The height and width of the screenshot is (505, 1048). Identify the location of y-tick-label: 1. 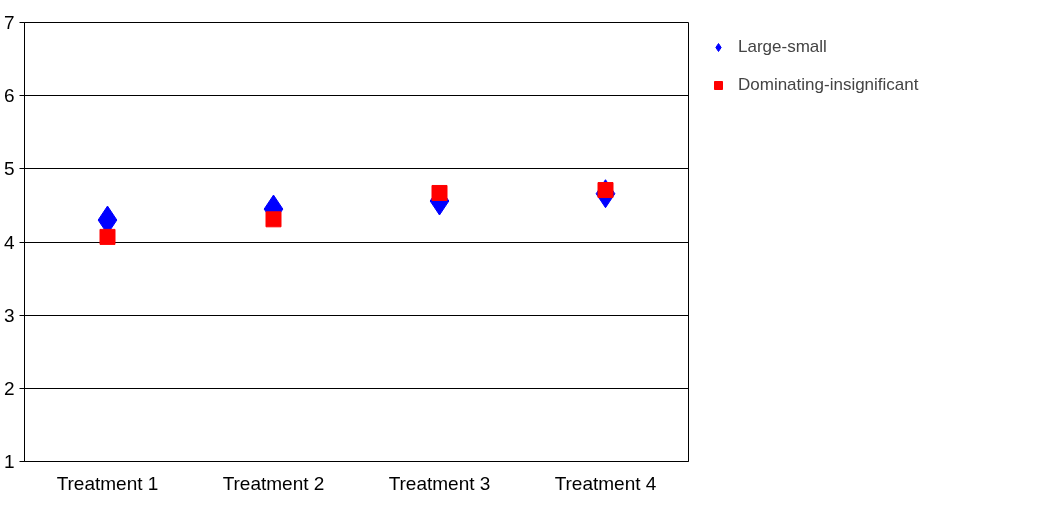
(9, 461).